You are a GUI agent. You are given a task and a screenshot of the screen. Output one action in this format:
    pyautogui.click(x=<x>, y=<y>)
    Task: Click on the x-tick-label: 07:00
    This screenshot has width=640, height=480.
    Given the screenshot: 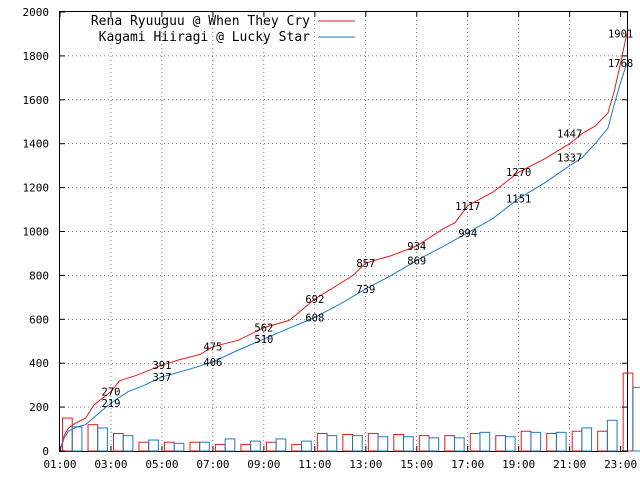 What is the action you would take?
    pyautogui.click(x=212, y=464)
    